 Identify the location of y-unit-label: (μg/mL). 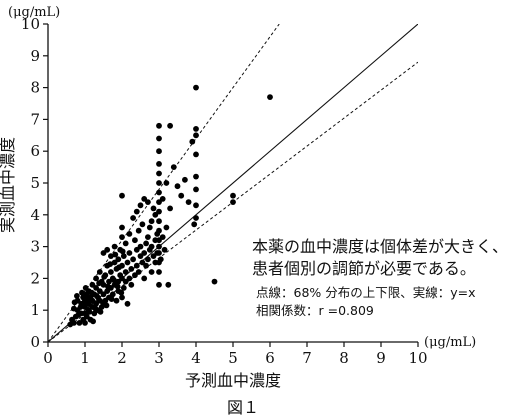
(34, 12).